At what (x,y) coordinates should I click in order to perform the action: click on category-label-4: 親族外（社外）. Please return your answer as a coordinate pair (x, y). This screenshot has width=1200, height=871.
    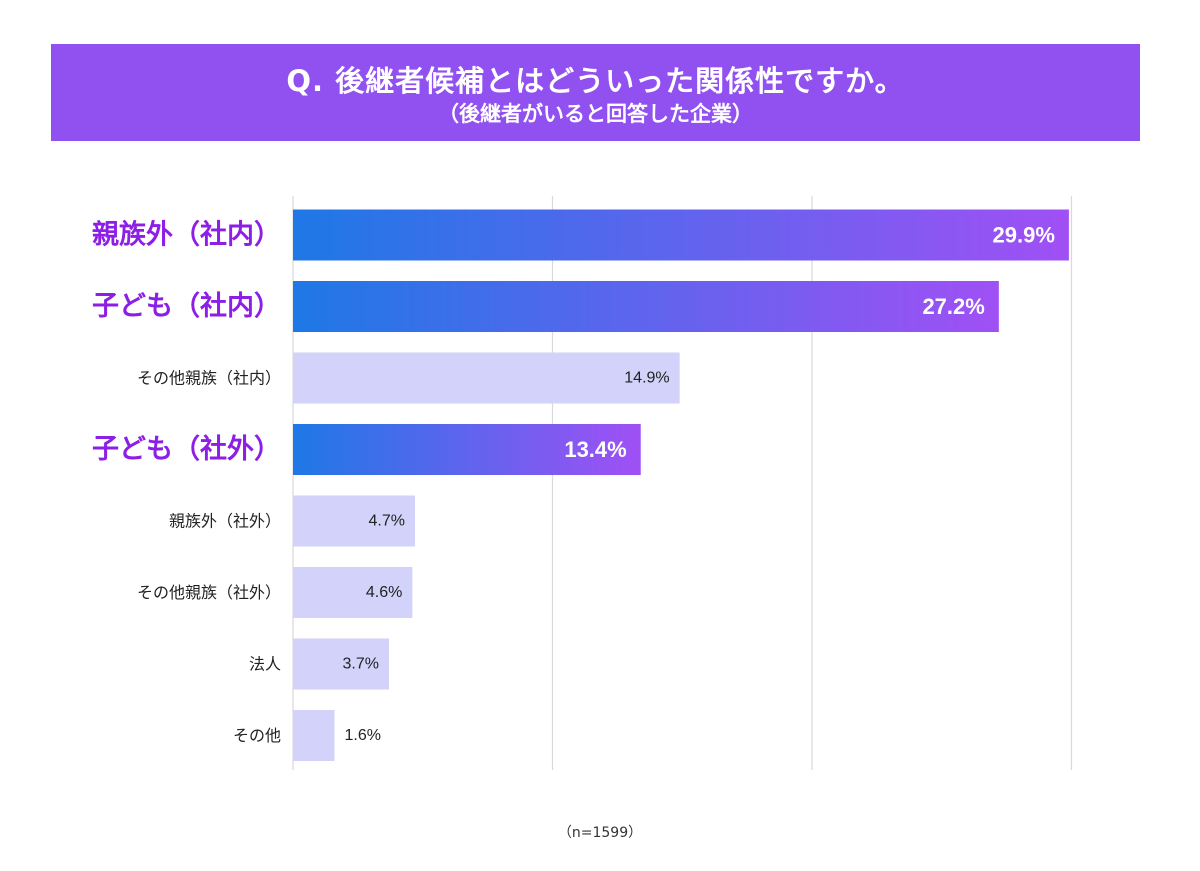
    Looking at the image, I should click on (225, 521).